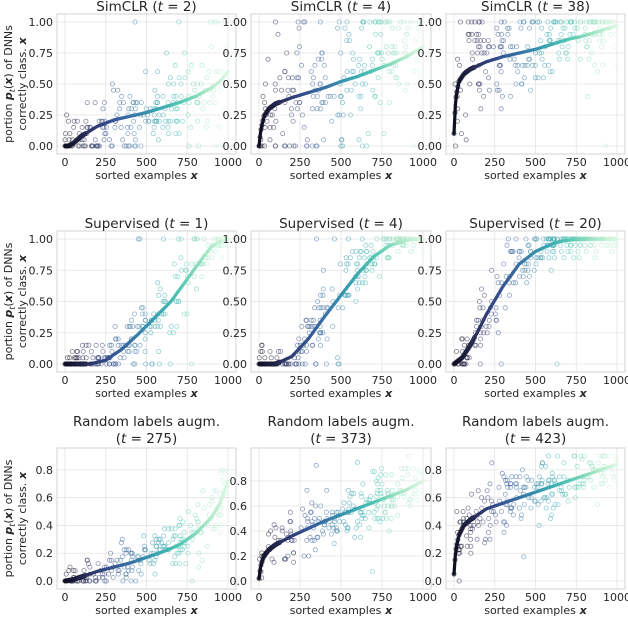 The width and height of the screenshot is (628, 622). What do you see at coordinates (65, 597) in the screenshot?
I see `x-tick-label: 0` at bounding box center [65, 597].